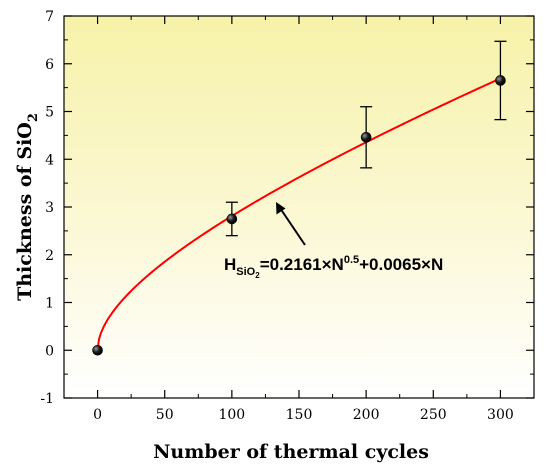 This screenshot has height=469, width=550. I want to click on y-tick-label: 1, so click(49, 304).